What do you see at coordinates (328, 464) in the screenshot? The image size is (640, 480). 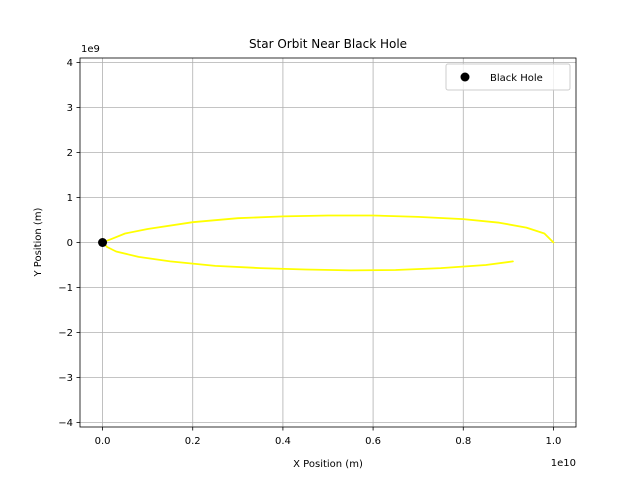 I see `x-axis-label: X Position (m)` at bounding box center [328, 464].